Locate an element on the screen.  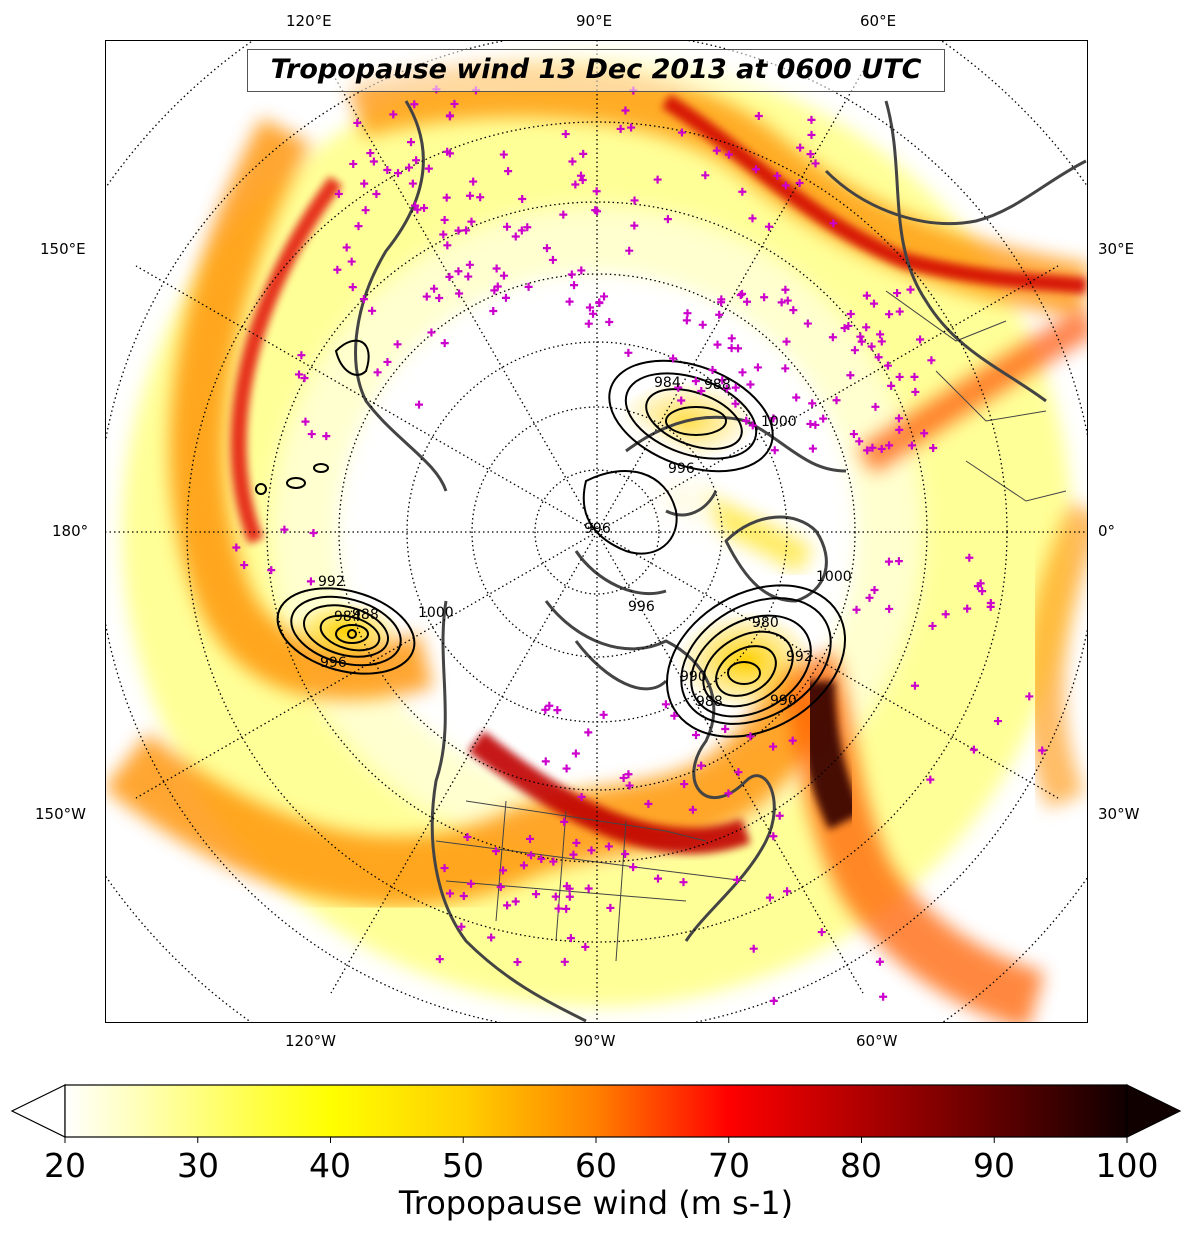
map-title: Tropopause wind 13 Dec 2013 at 0600 UTC is located at coordinates (596, 70).